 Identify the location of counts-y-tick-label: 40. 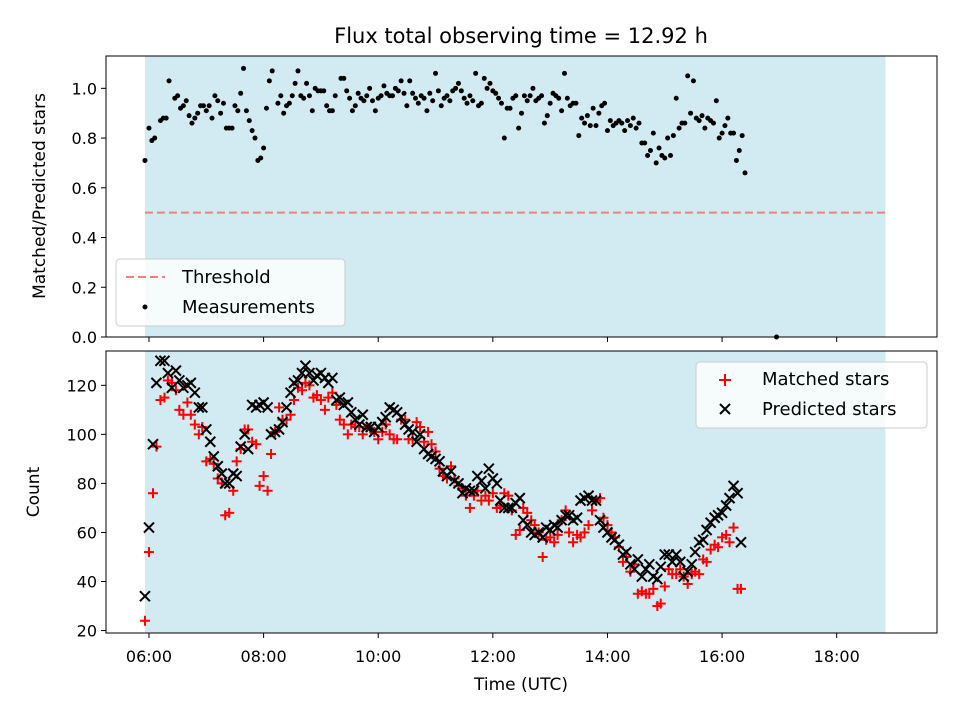
(87, 582).